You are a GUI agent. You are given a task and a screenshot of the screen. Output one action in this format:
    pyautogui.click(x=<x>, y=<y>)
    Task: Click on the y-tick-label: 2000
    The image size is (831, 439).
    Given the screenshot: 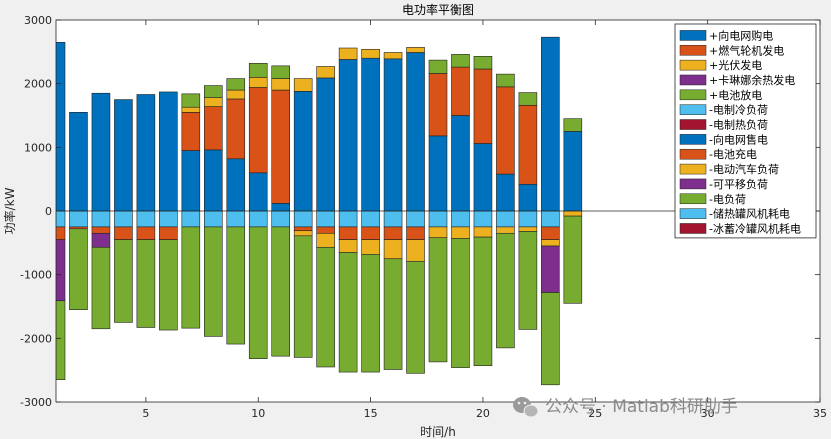 What is the action you would take?
    pyautogui.click(x=38, y=84)
    